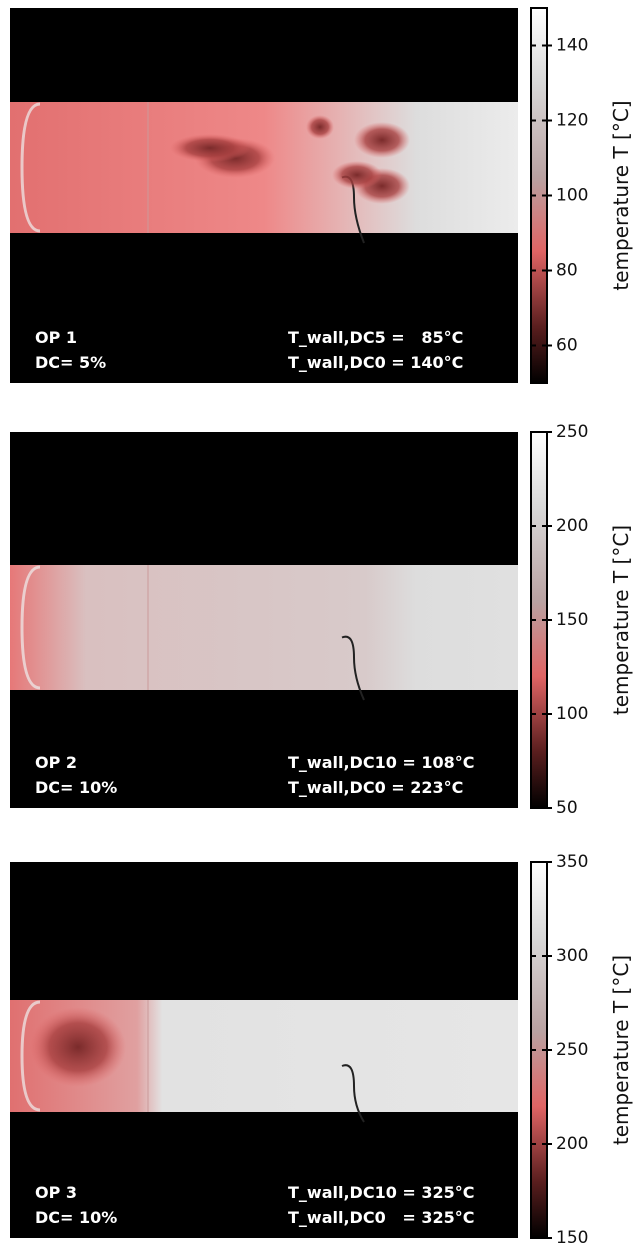  What do you see at coordinates (375, 362) in the screenshot?
I see `wall-temp-label: T_wall,DC0 = 140°C` at bounding box center [375, 362].